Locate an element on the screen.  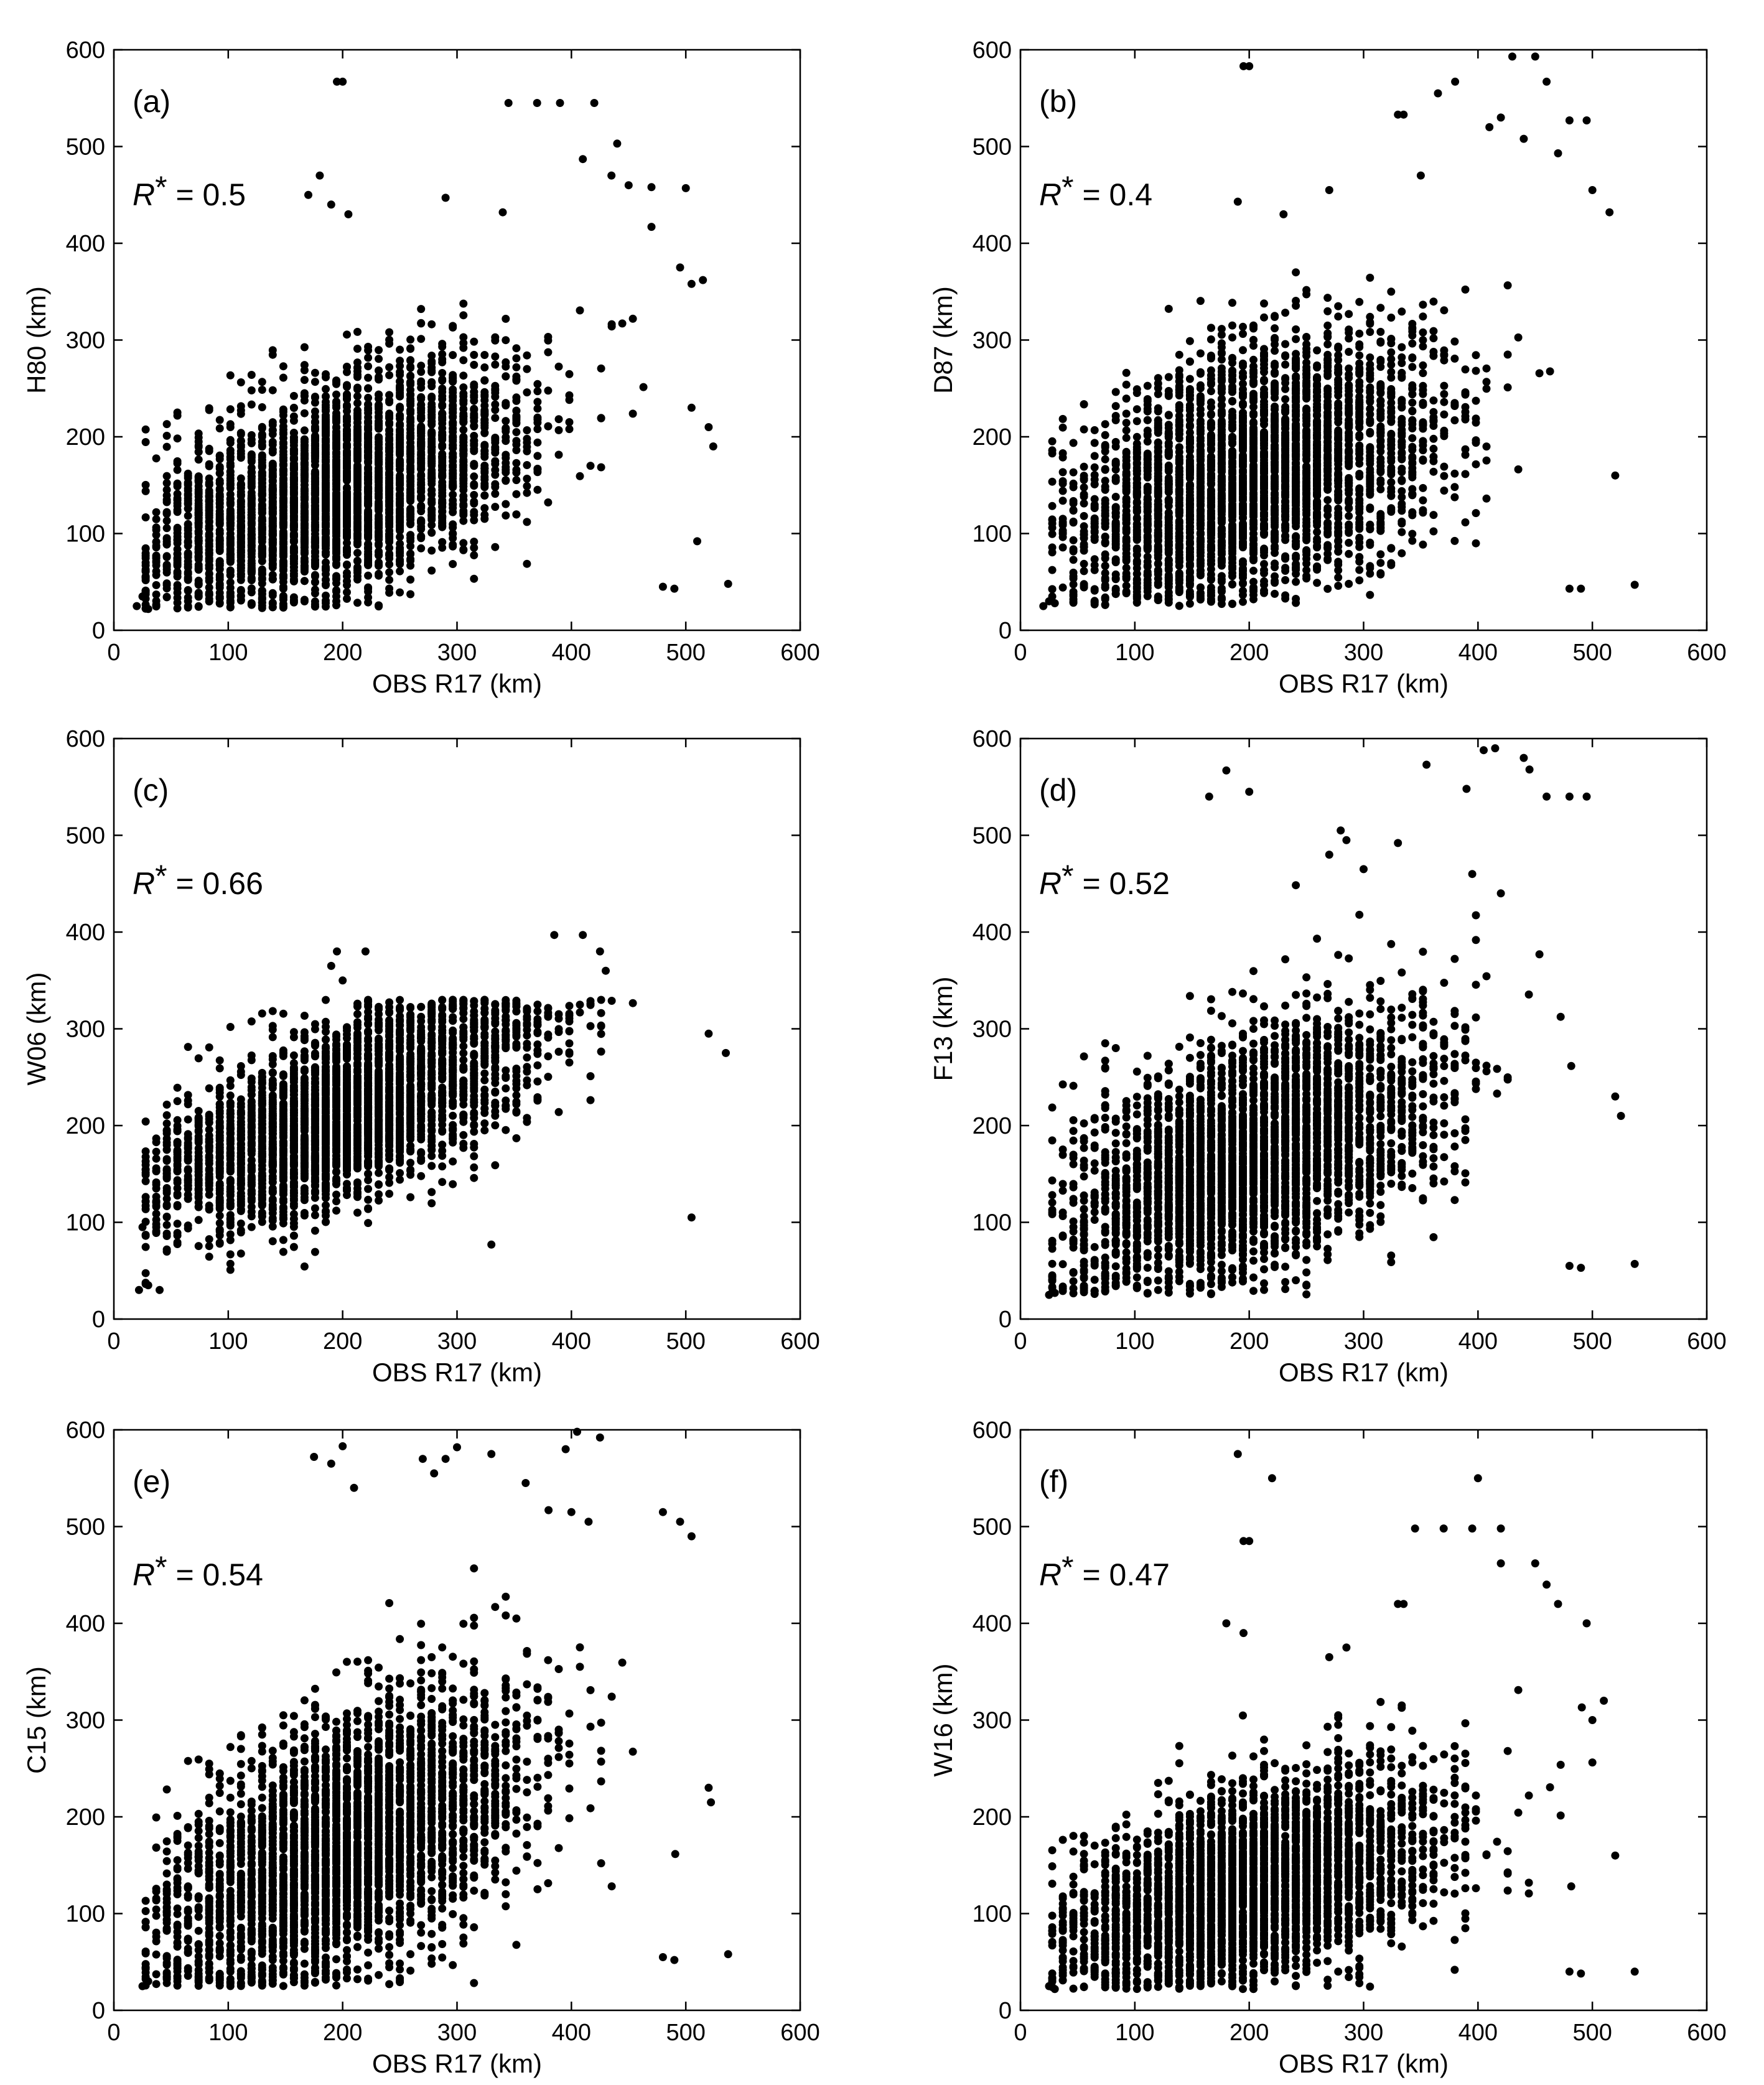
x-tick-label: 300 is located at coordinates (457, 653).